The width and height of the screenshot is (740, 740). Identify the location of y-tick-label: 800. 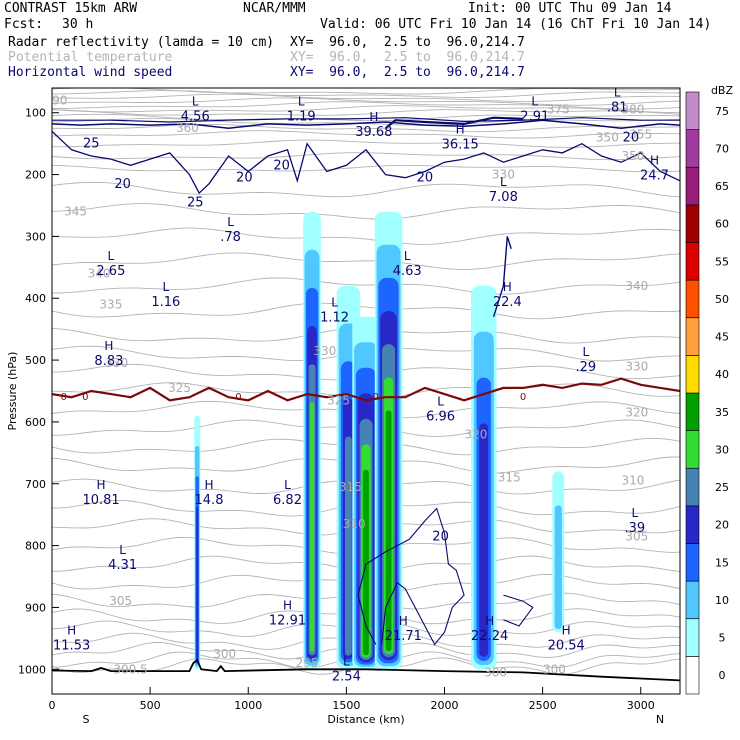
(35, 546).